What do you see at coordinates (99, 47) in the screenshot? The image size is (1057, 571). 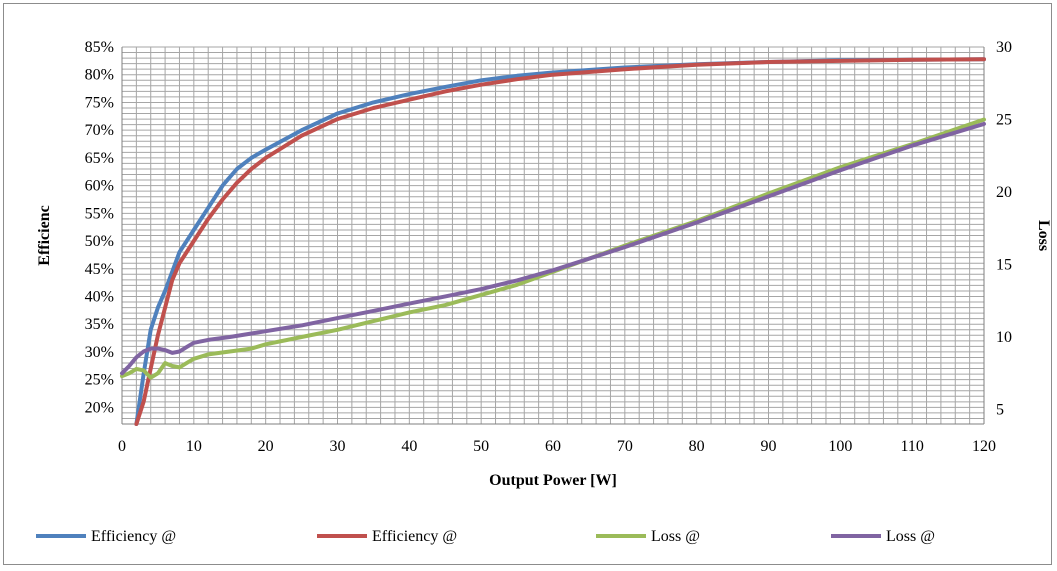 I see `y-tick-label: 85%` at bounding box center [99, 47].